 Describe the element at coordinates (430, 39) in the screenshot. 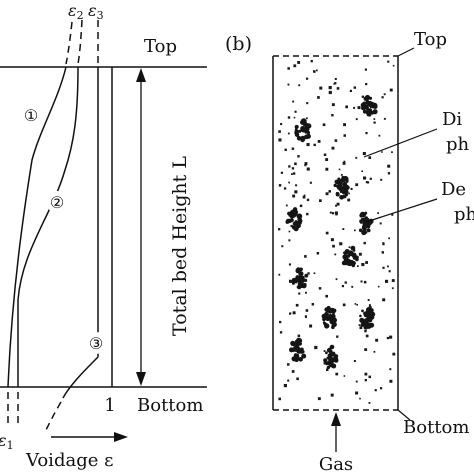

I see `top-label-b: Top` at that location.